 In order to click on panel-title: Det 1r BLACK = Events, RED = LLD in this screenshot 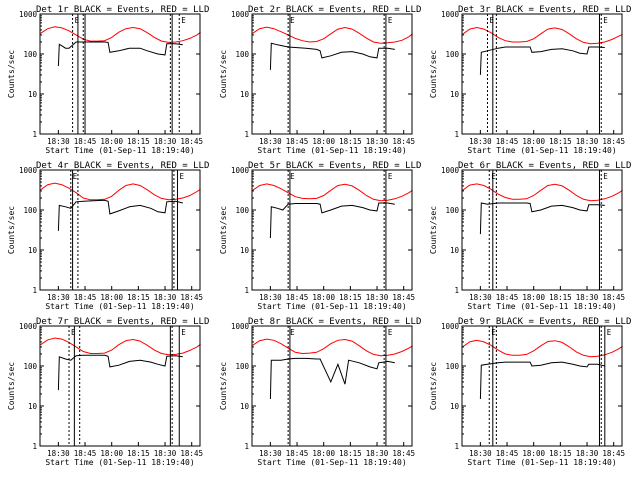, I will do `click(122, 10)`.